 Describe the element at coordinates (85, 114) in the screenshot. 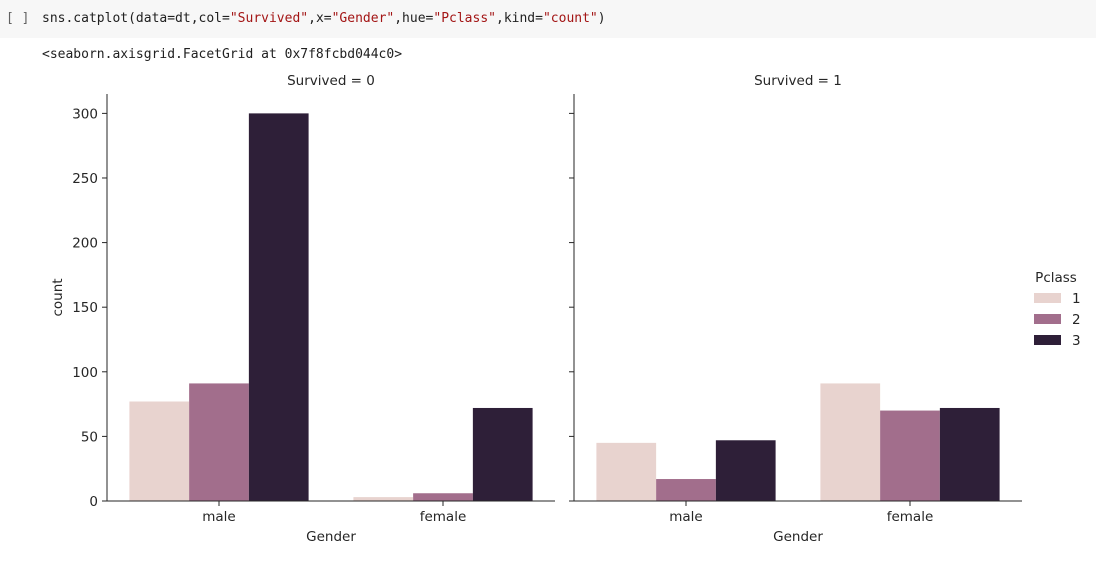

I see `y-tick-label: 300` at that location.